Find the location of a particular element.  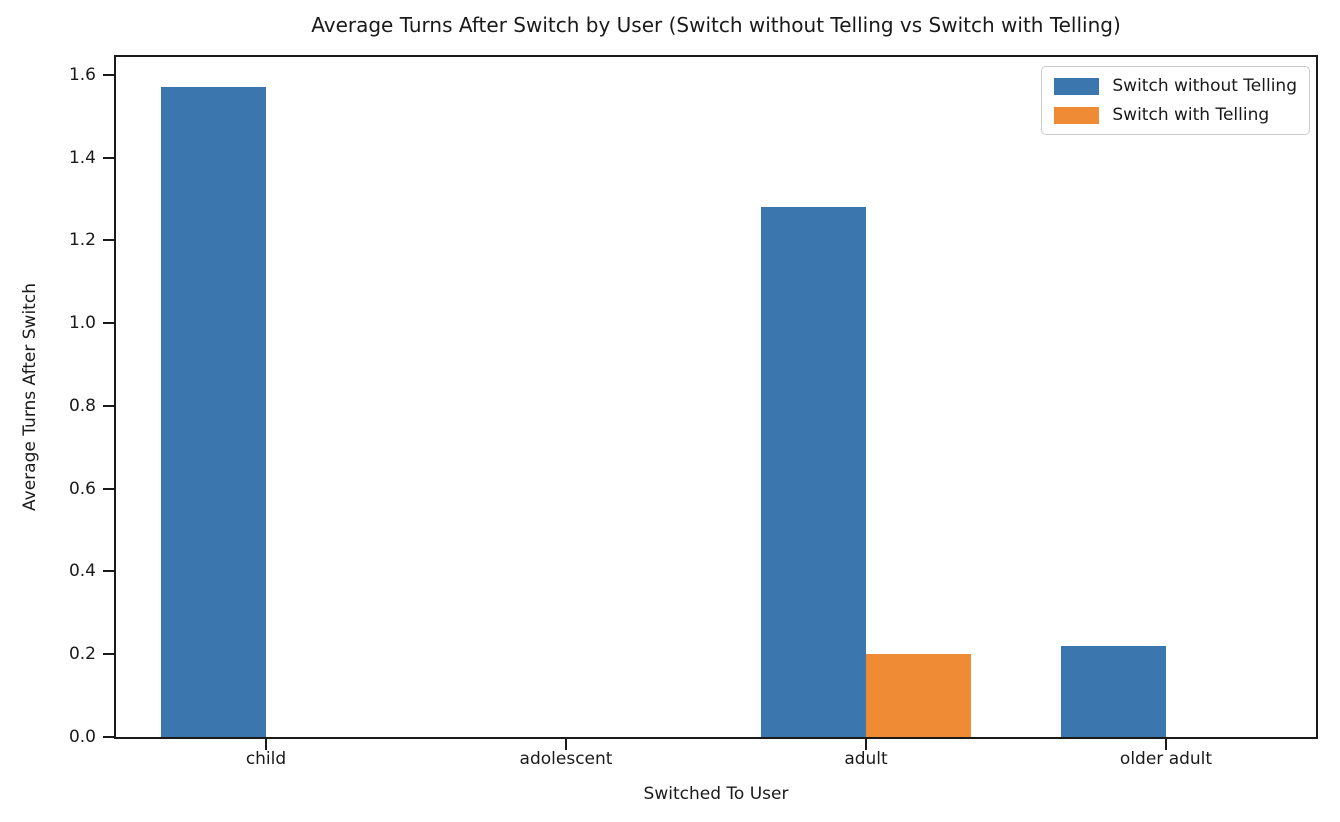

legend-item-switch-with-telling: Switch with Telling is located at coordinates (1175, 115).